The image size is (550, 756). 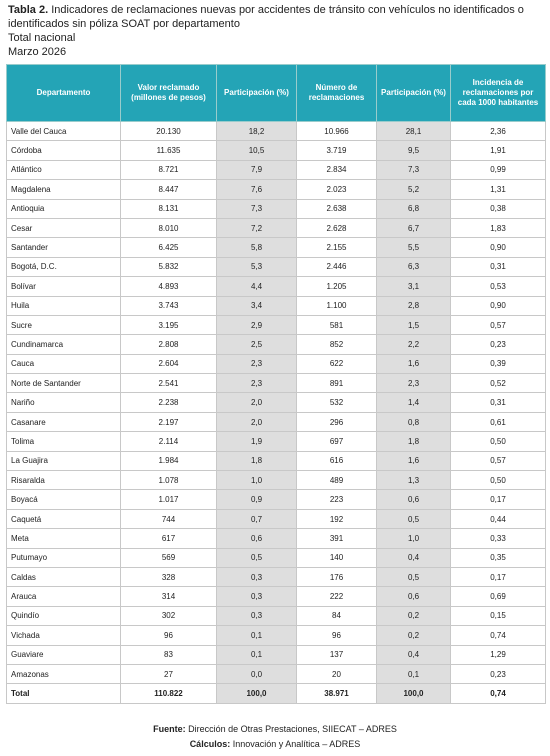 I want to click on value-cell: 3,4, so click(x=256, y=305).